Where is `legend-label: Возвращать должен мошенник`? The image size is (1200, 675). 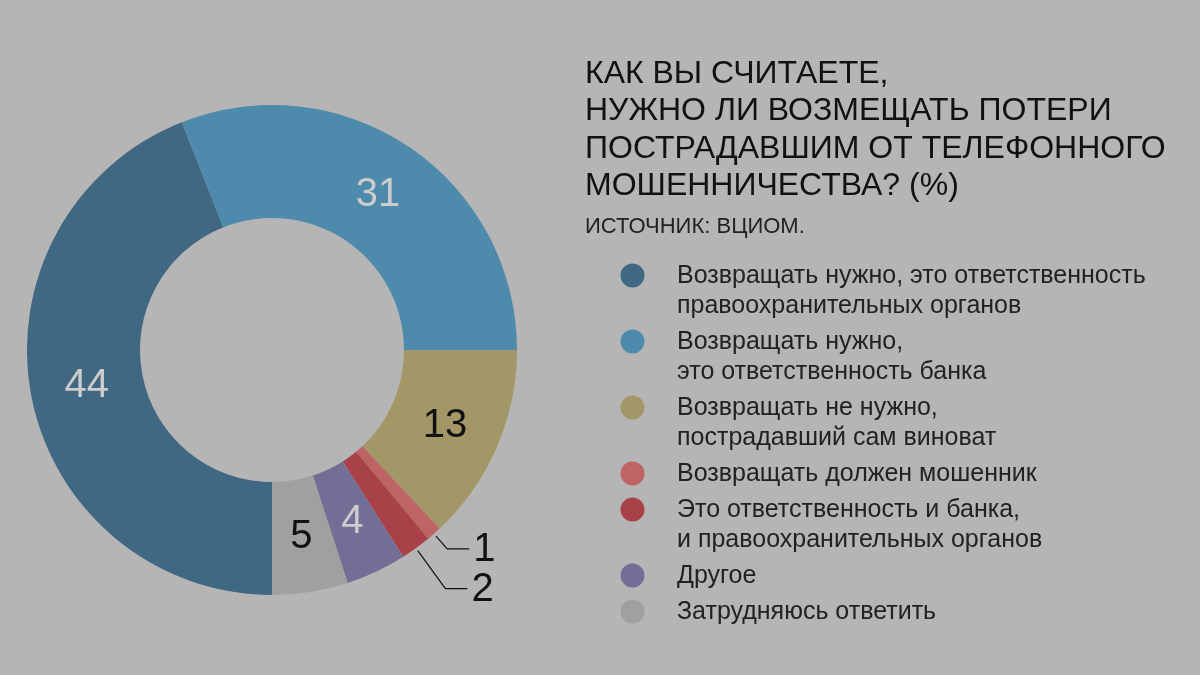
legend-label: Возвращать должен мошенник is located at coordinates (857, 471).